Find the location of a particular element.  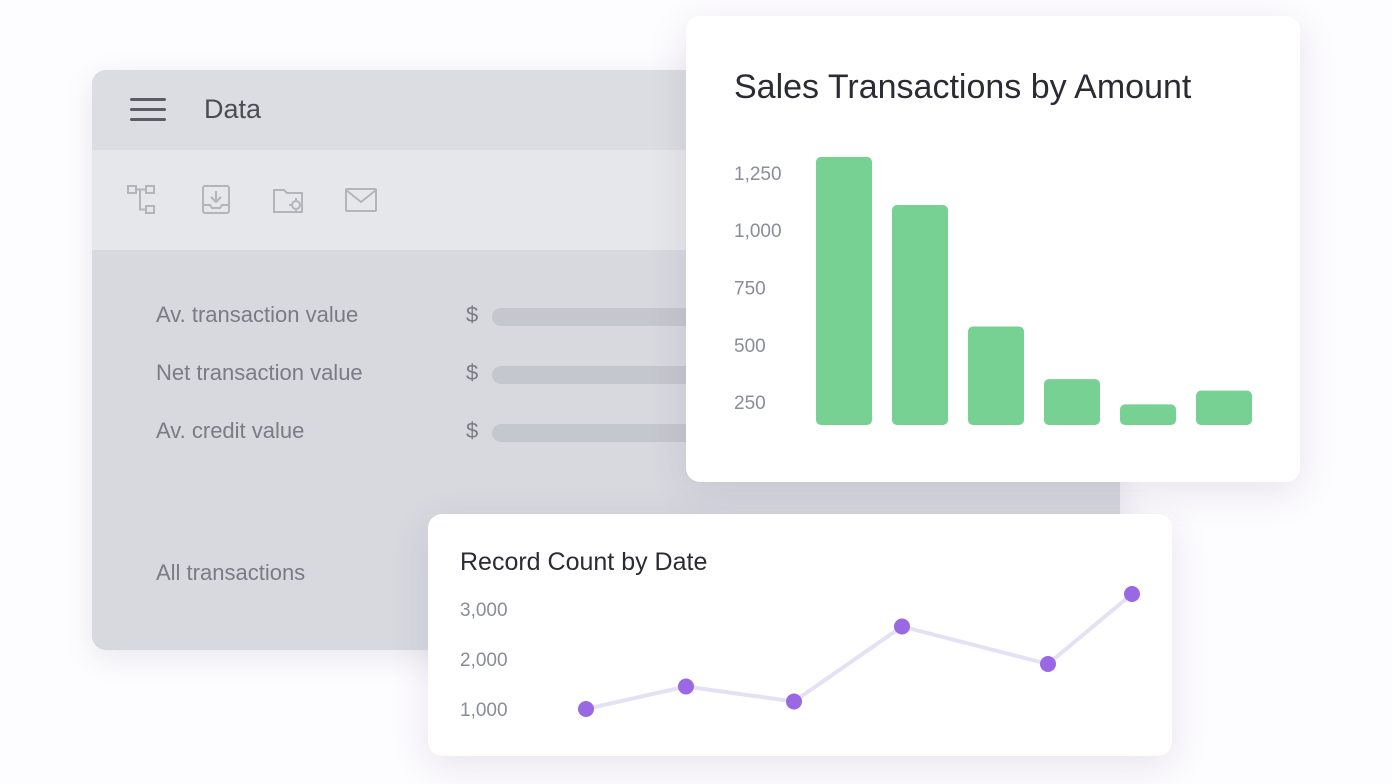

chart-title: Sales Transactions by Amount is located at coordinates (963, 87).